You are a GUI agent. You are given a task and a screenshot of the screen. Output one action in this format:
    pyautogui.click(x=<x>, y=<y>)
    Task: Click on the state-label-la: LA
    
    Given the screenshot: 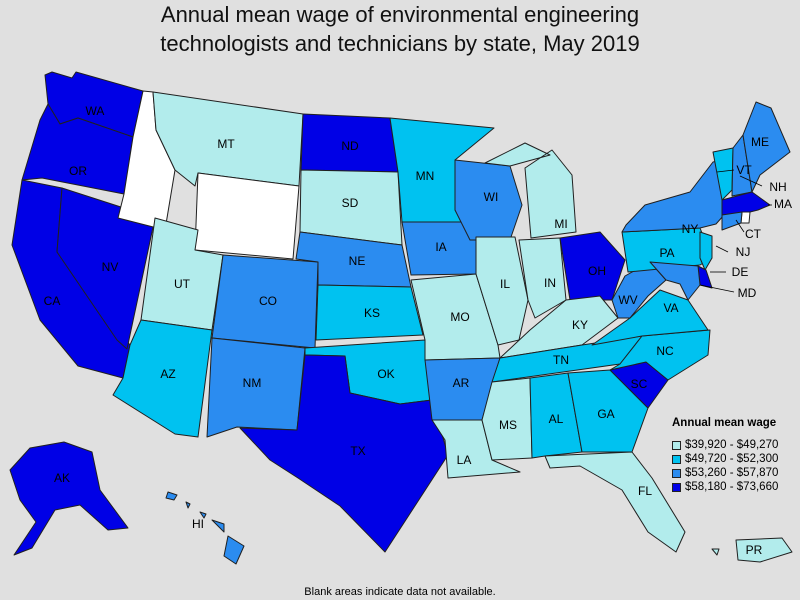 What is the action you would take?
    pyautogui.click(x=464, y=460)
    